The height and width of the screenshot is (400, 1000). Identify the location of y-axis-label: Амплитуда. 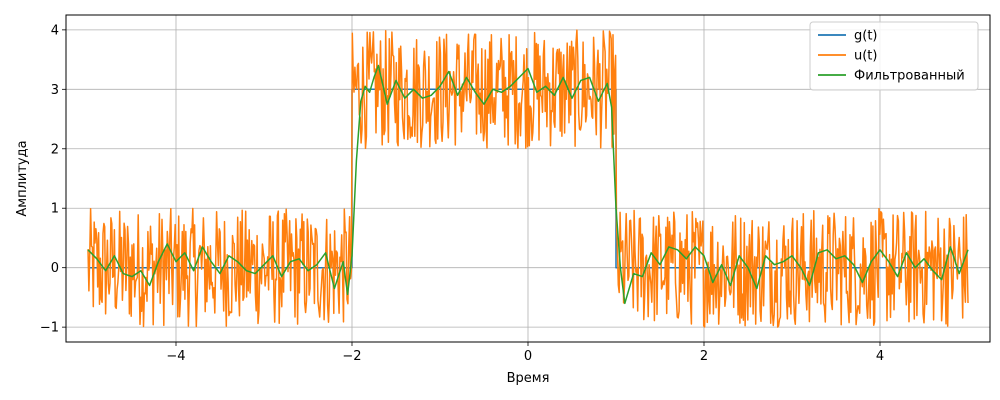
(22, 178).